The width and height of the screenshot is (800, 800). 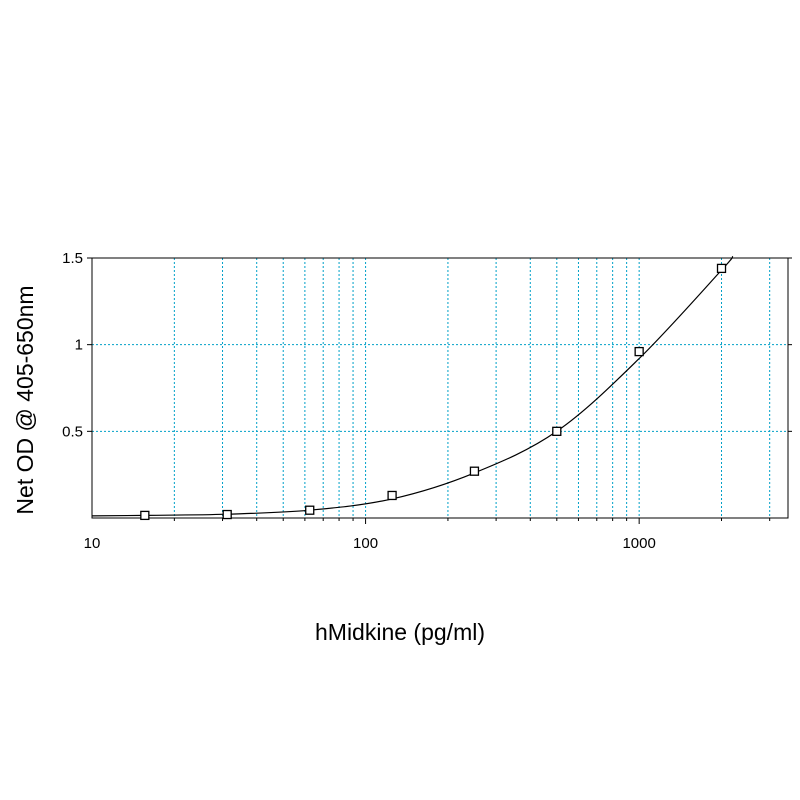 I want to click on x-tick-label: 10, so click(x=92, y=543).